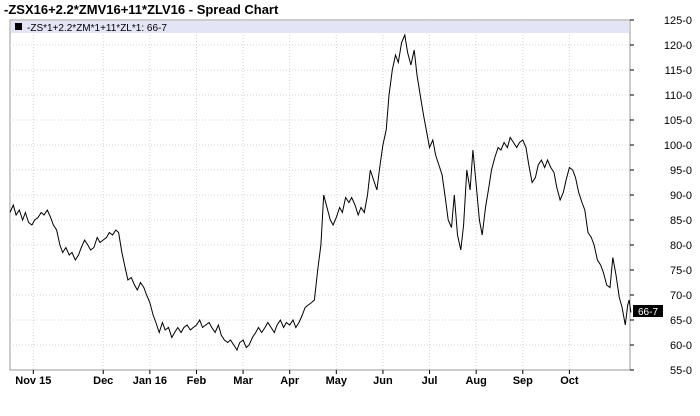 This screenshot has height=416, width=700. Describe the element at coordinates (18, 26) in the screenshot. I see `legend-series-marker` at that location.